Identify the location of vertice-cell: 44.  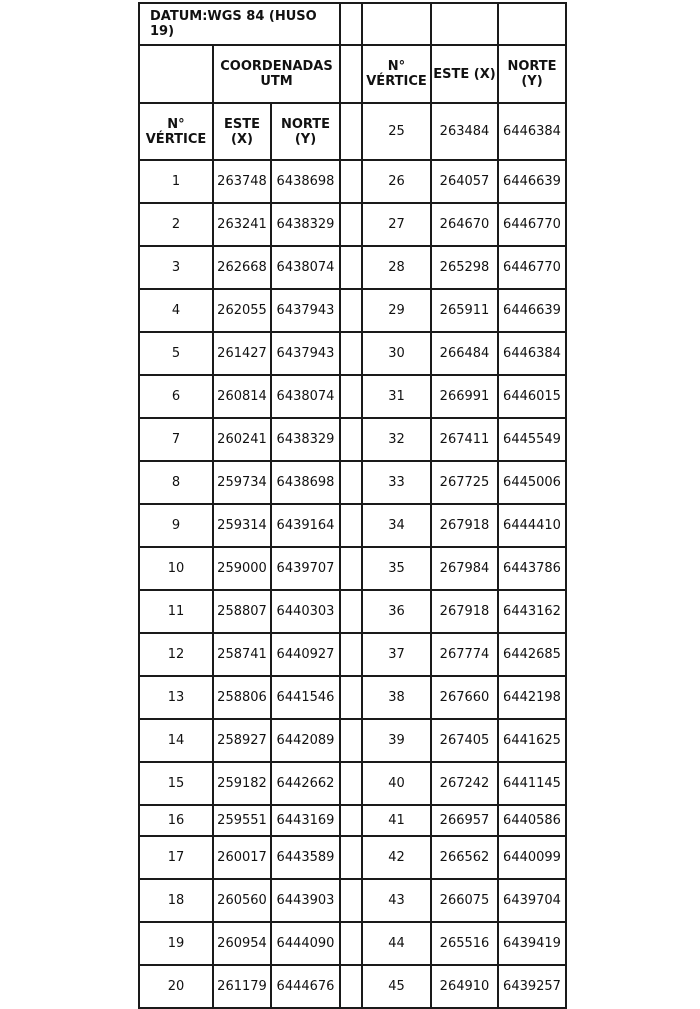
(396, 943).